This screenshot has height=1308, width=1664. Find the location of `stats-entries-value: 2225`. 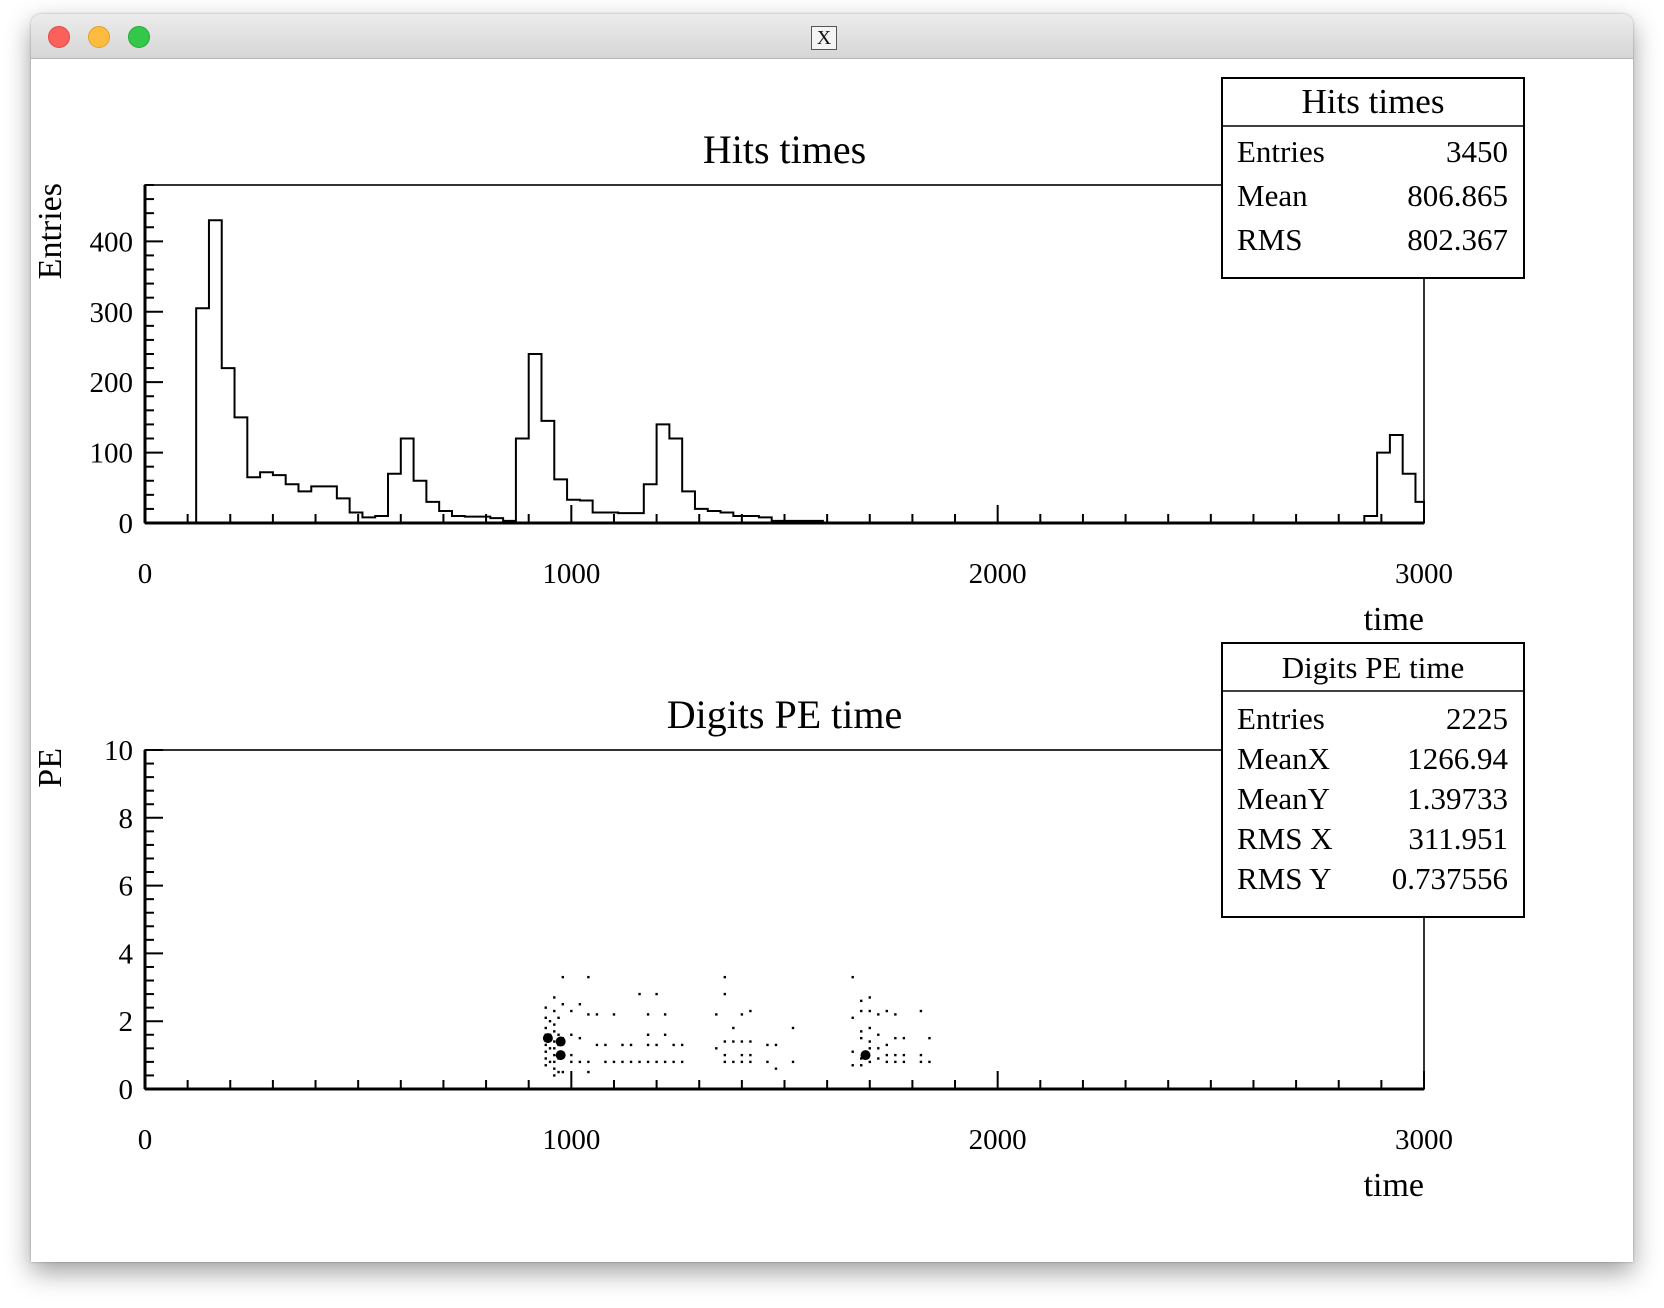

stats-entries-value: 2225 is located at coordinates (1477, 718).